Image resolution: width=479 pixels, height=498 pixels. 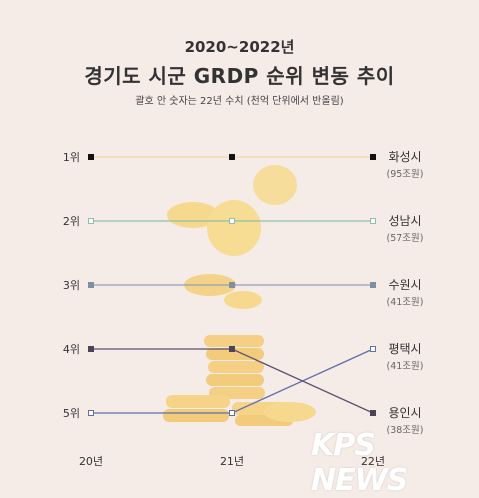 What do you see at coordinates (71, 221) in the screenshot?
I see `y-tick-label: 2위` at bounding box center [71, 221].